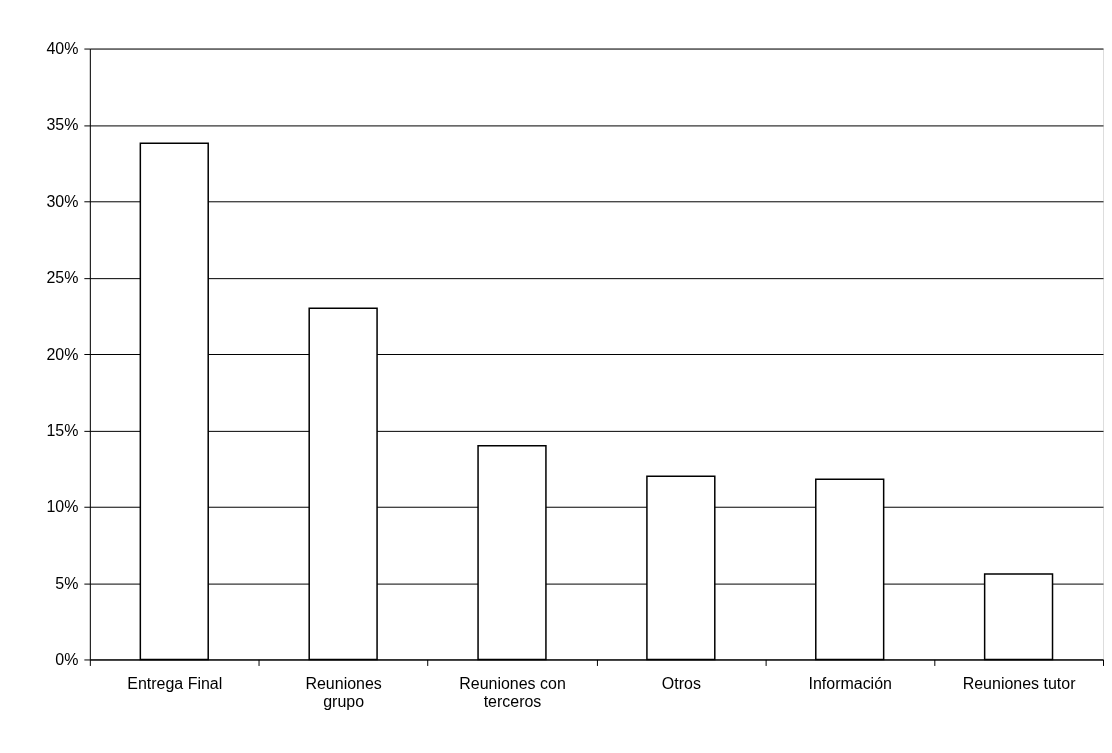 The height and width of the screenshot is (753, 1112). What do you see at coordinates (681, 683) in the screenshot?
I see `x-tick-label: Otros` at bounding box center [681, 683].